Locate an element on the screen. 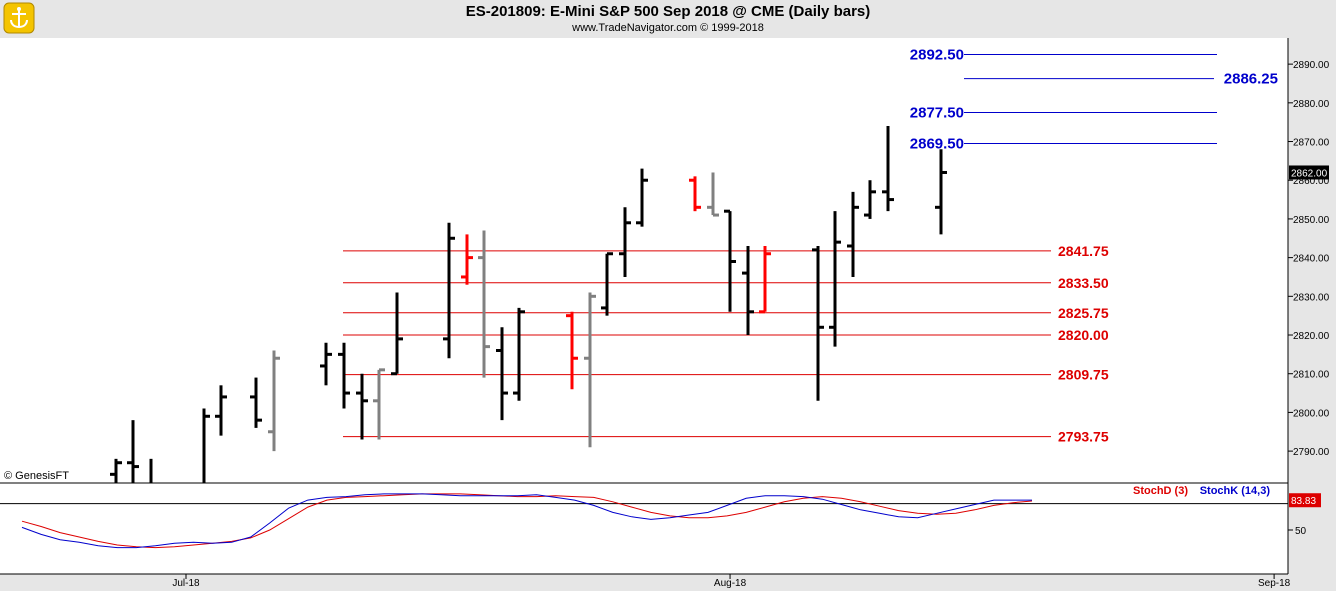 The image size is (1336, 591). stoch-d-line is located at coordinates (527, 521).